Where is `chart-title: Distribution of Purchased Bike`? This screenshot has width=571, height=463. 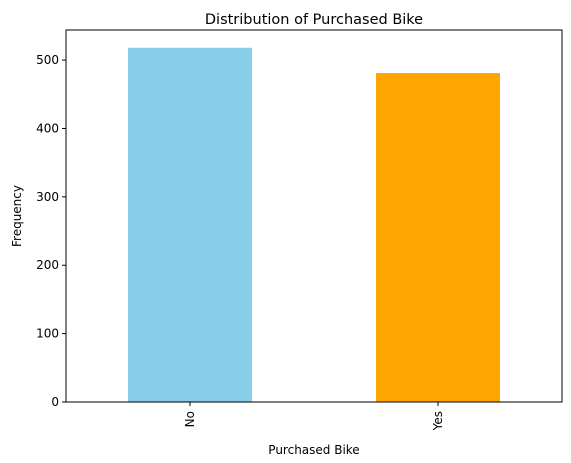 chart-title: Distribution of Purchased Bike is located at coordinates (314, 20).